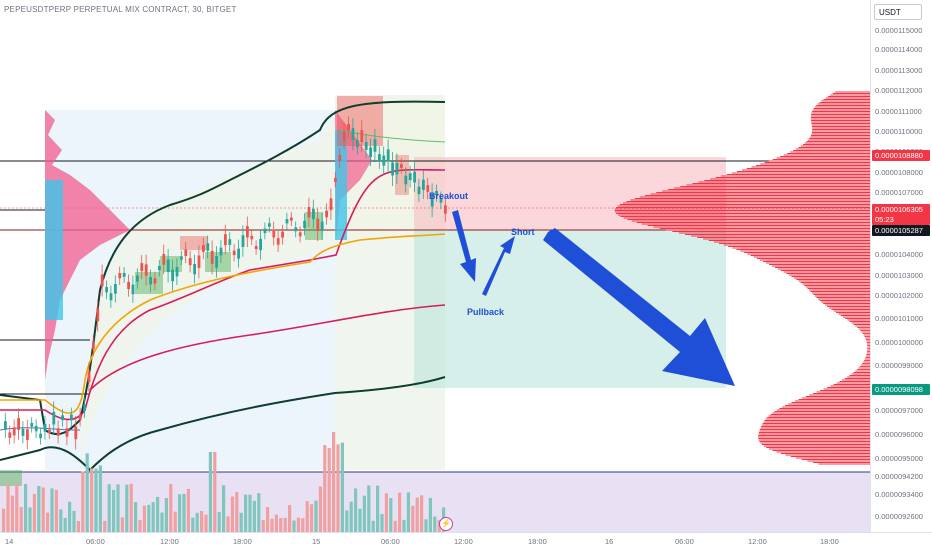  Describe the element at coordinates (684, 541) in the screenshot. I see `time-tick-label: 06:00` at that location.